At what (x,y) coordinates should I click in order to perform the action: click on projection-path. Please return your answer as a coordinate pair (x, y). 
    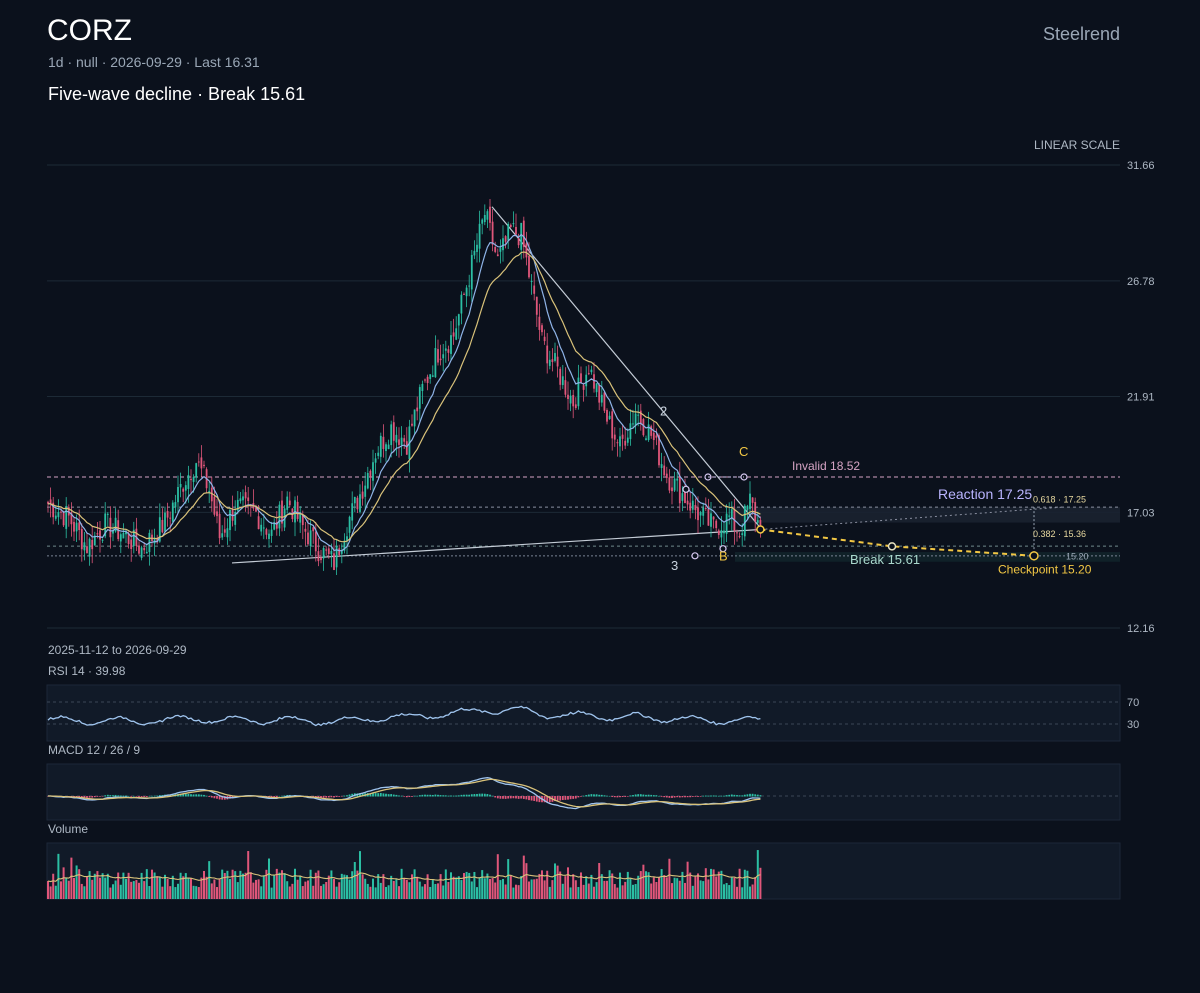
    Looking at the image, I should click on (897, 542).